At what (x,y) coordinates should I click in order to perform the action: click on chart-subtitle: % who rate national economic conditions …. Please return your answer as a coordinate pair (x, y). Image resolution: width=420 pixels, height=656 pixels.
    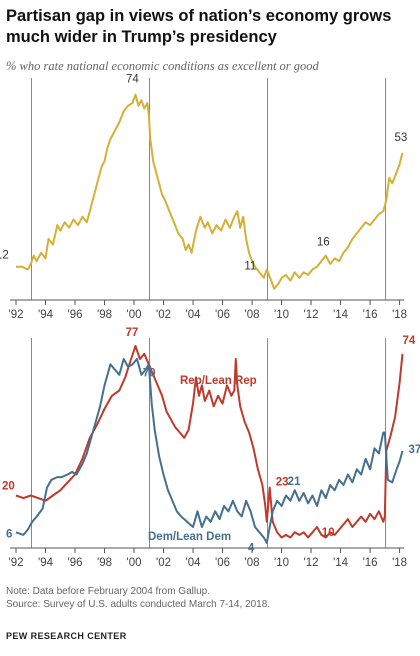
    Looking at the image, I should click on (162, 66).